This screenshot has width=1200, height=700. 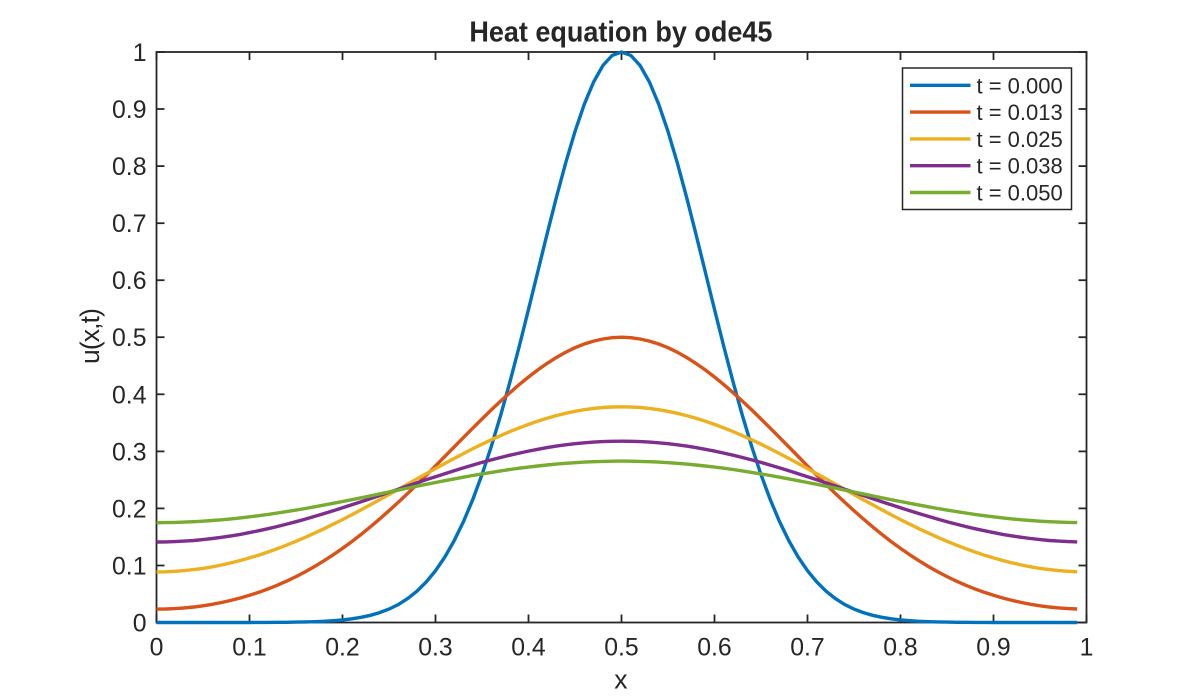 I want to click on svg-text: x, so click(x=620, y=680).